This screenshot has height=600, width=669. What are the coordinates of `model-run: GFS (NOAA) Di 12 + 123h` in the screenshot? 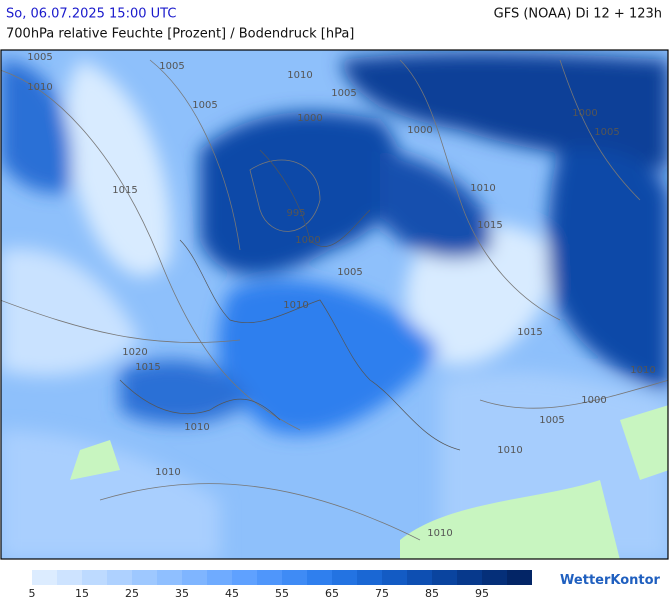 It's located at (578, 14).